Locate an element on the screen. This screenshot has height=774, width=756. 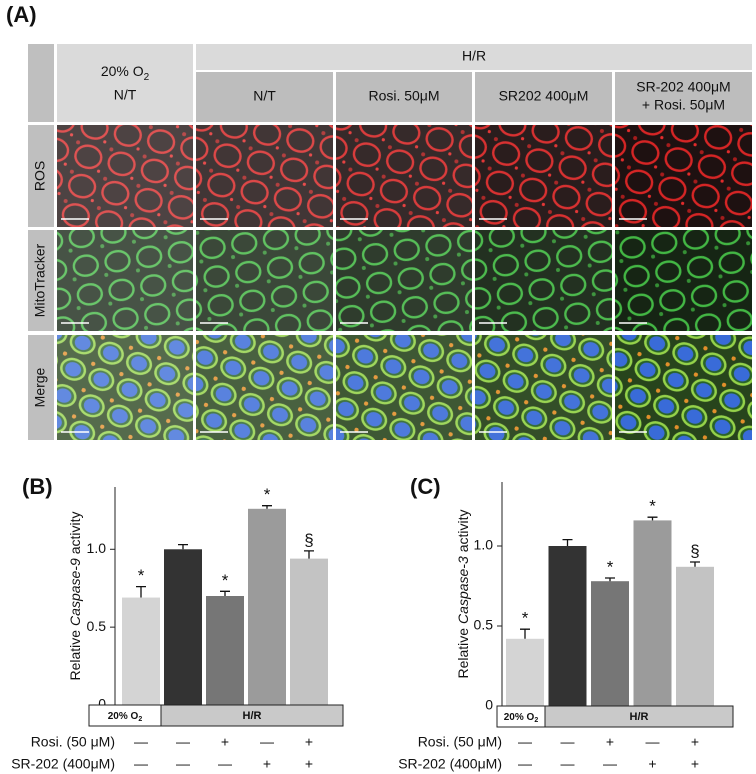
row-label: ROS is located at coordinates (40, 176).